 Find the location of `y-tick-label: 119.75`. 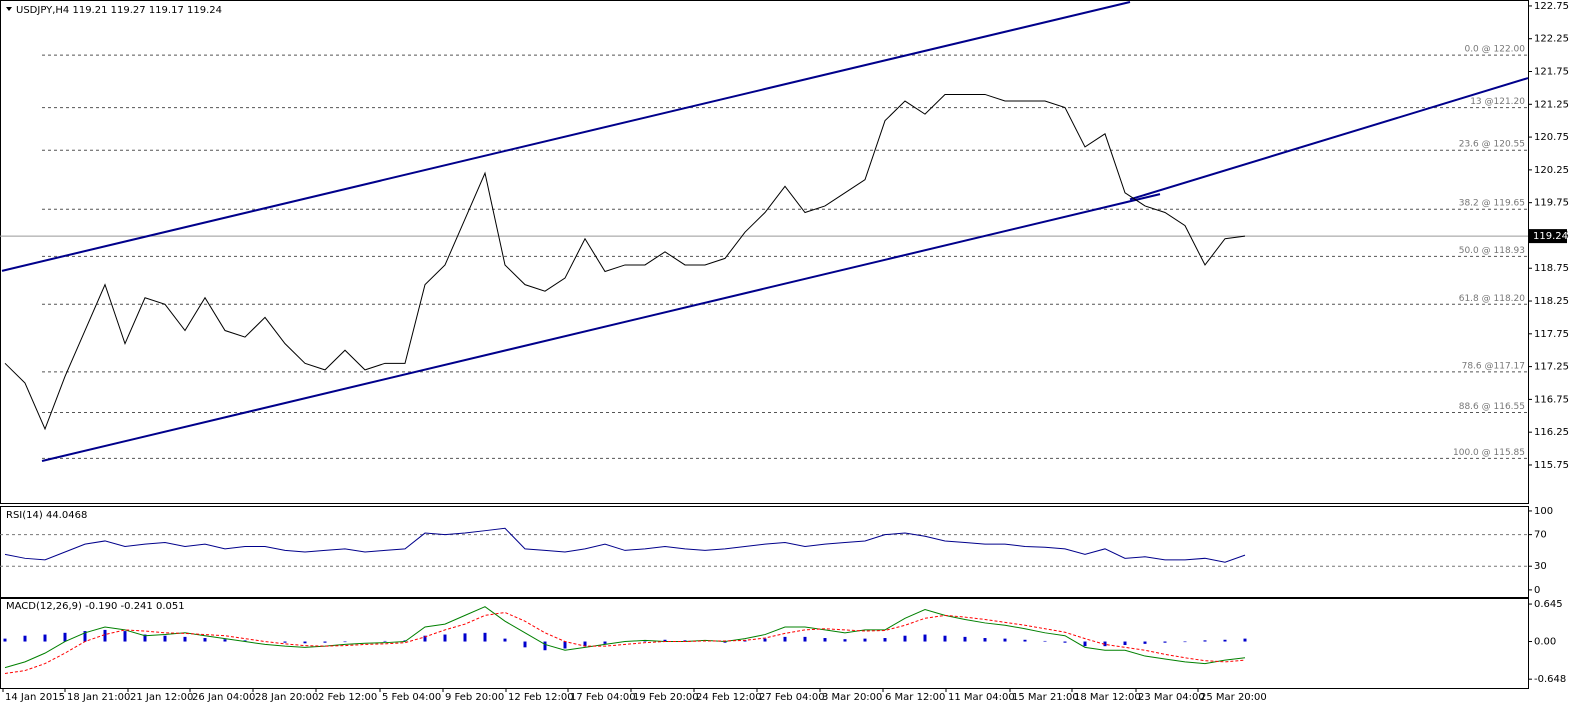

y-tick-label: 119.75 is located at coordinates (1551, 203).